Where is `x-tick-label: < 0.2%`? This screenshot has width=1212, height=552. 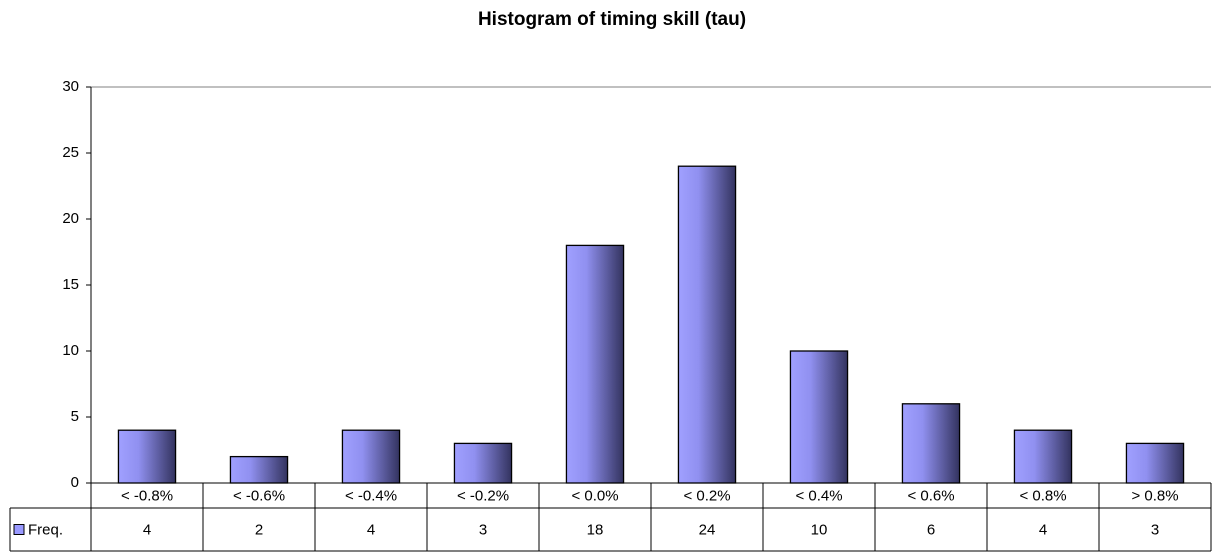
x-tick-label: < 0.2% is located at coordinates (706, 495).